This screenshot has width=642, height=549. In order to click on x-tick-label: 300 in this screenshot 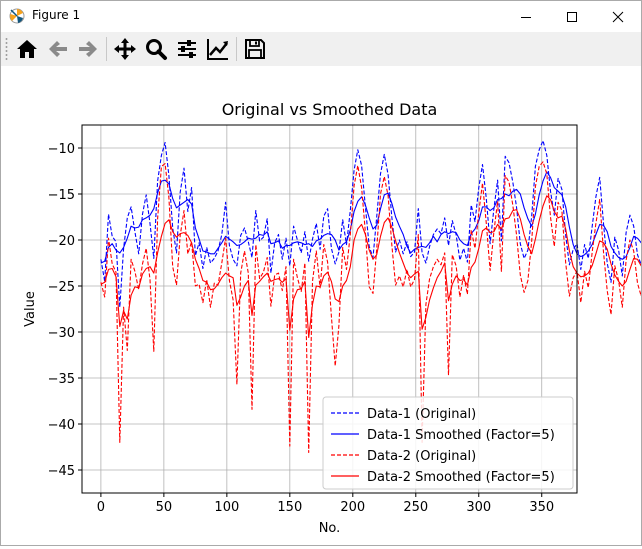, I will do `click(478, 507)`.